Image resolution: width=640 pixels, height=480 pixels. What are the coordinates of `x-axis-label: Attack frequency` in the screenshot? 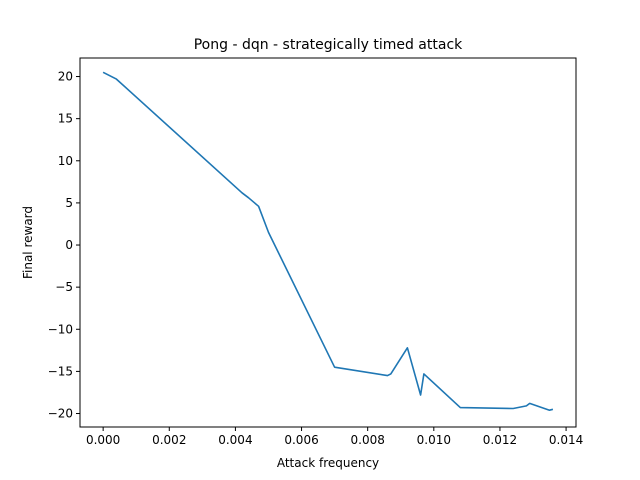 It's located at (328, 463).